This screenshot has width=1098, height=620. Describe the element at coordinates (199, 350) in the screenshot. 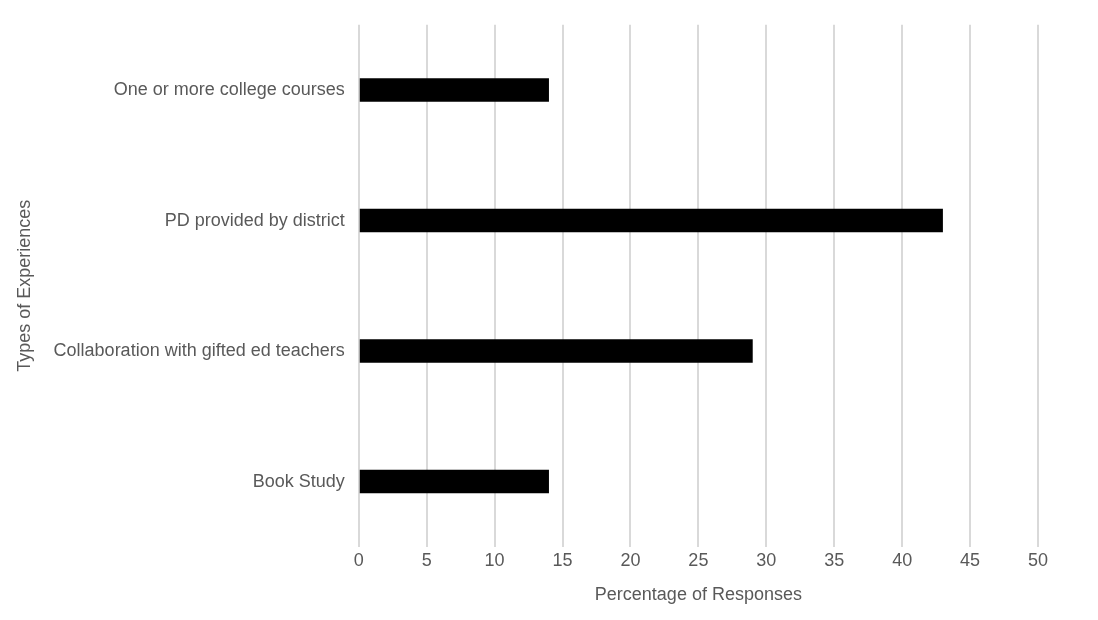

I see `y-tick-label: Collaboration with gifted ed teachers` at that location.